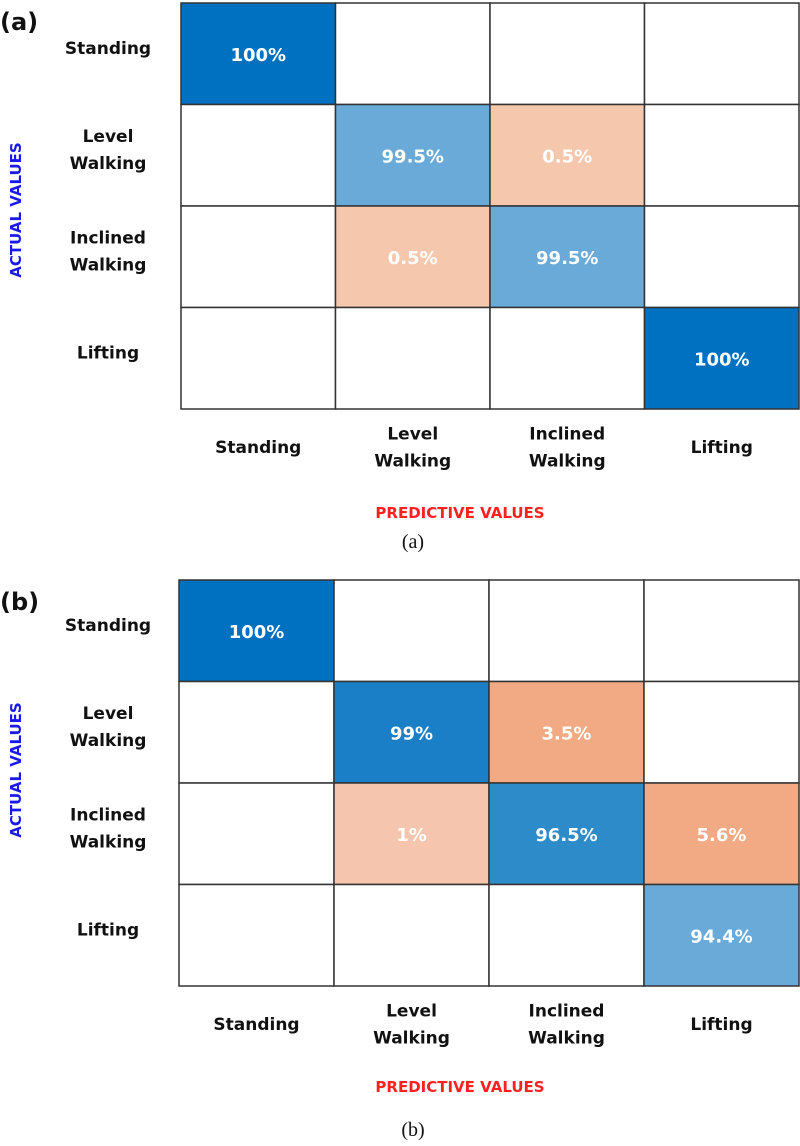 This screenshot has height=1146, width=800. What do you see at coordinates (567, 733) in the screenshot?
I see `cell-value-label: 3.5%` at bounding box center [567, 733].